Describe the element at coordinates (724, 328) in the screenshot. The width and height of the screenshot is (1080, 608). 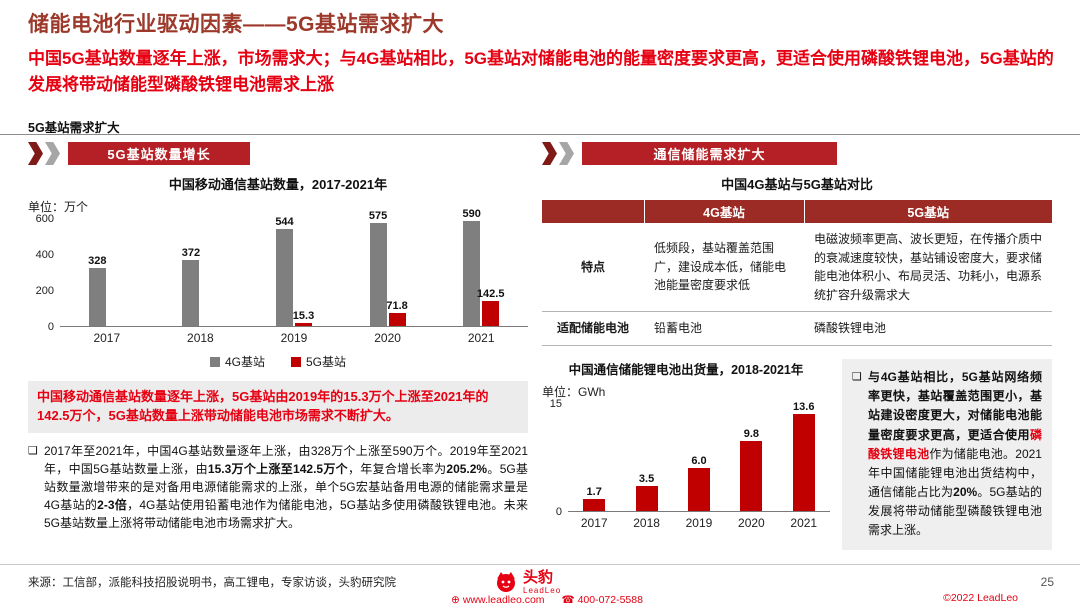
I see `table-cell-4g-battery: 铅蓄电池` at that location.